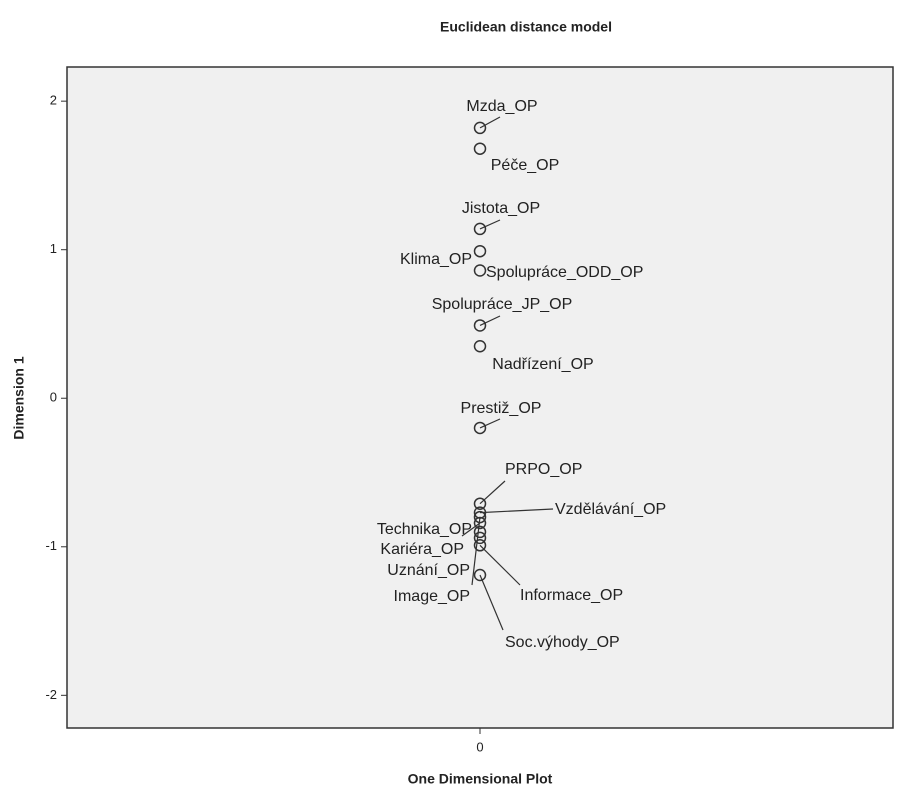  I want to click on x-tick-label: 0, so click(479, 746).